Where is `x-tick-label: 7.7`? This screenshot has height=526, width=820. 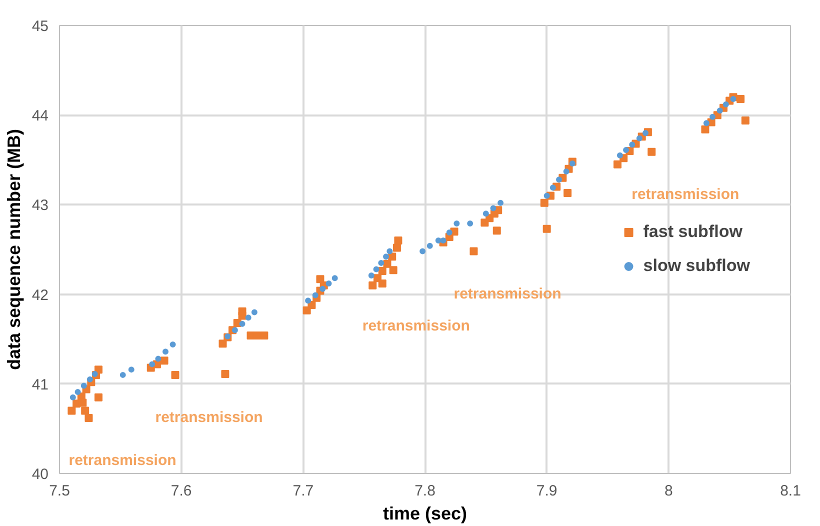
x-tick-label: 7.7 is located at coordinates (303, 491).